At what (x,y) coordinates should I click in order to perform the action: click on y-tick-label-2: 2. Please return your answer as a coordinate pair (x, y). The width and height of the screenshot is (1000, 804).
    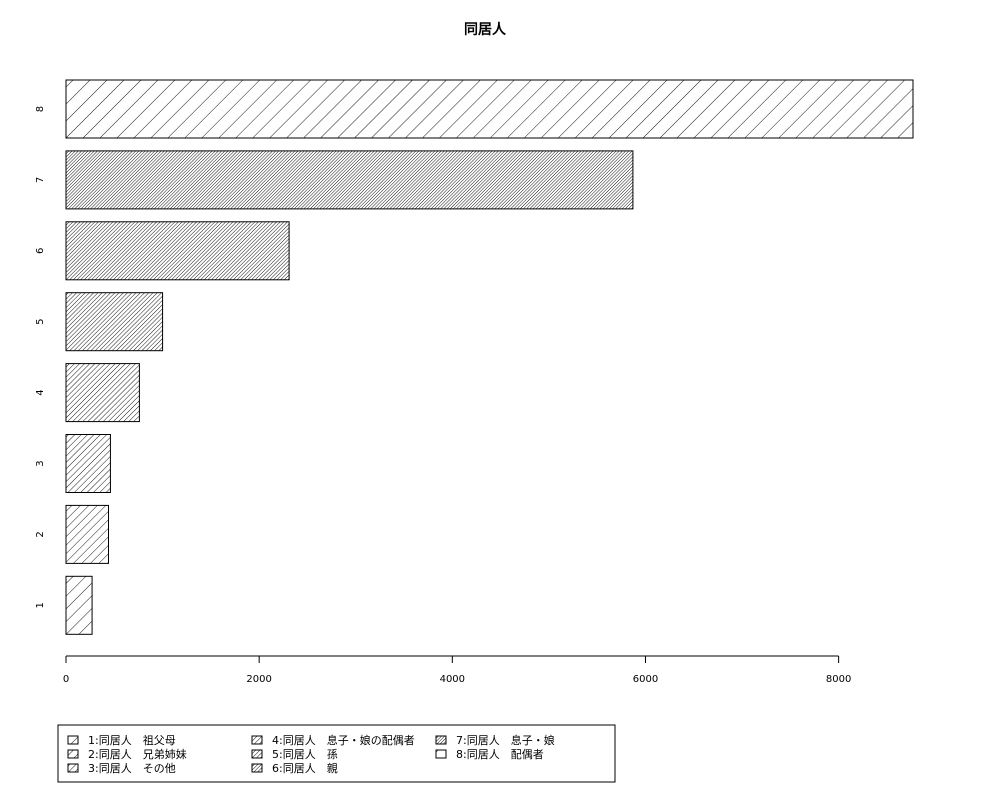
    Looking at the image, I should click on (40, 534).